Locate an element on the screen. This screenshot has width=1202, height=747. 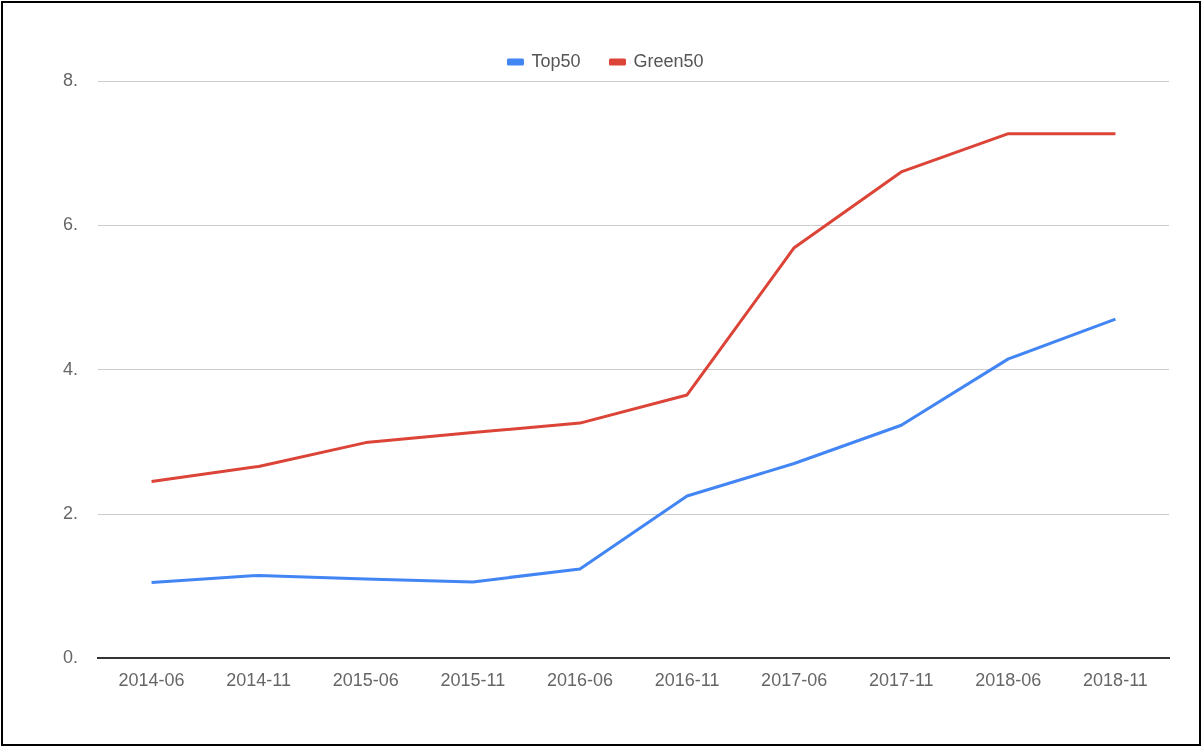
y-tick-label: 8. is located at coordinates (71, 79).